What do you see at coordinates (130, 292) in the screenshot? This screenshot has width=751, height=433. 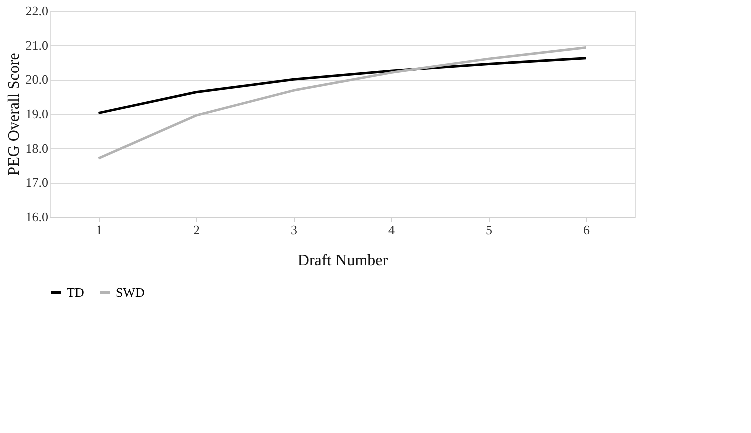 I see `legend-label: SWD` at bounding box center [130, 292].